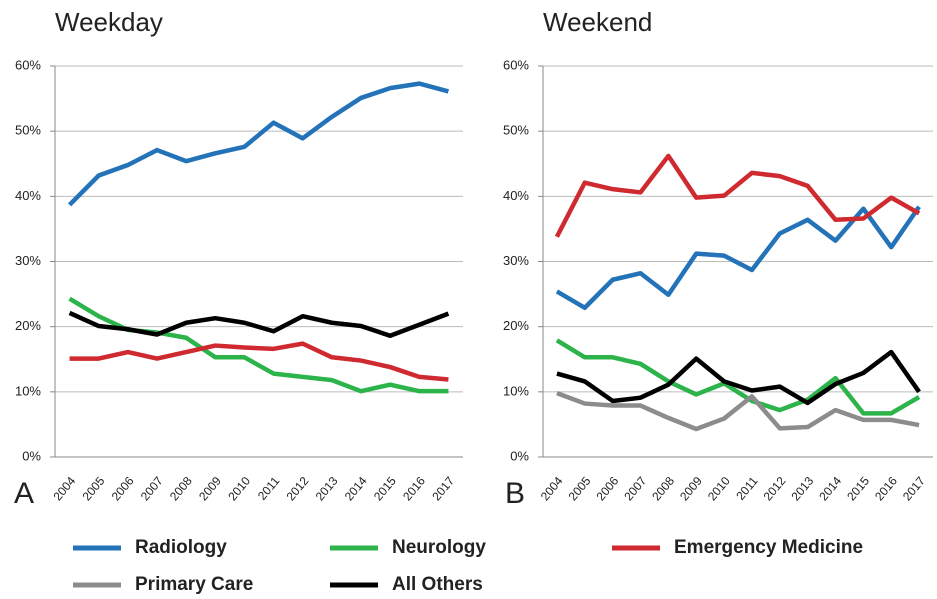 This screenshot has height=599, width=937. What do you see at coordinates (515, 493) in the screenshot?
I see `panel-label: B` at bounding box center [515, 493].